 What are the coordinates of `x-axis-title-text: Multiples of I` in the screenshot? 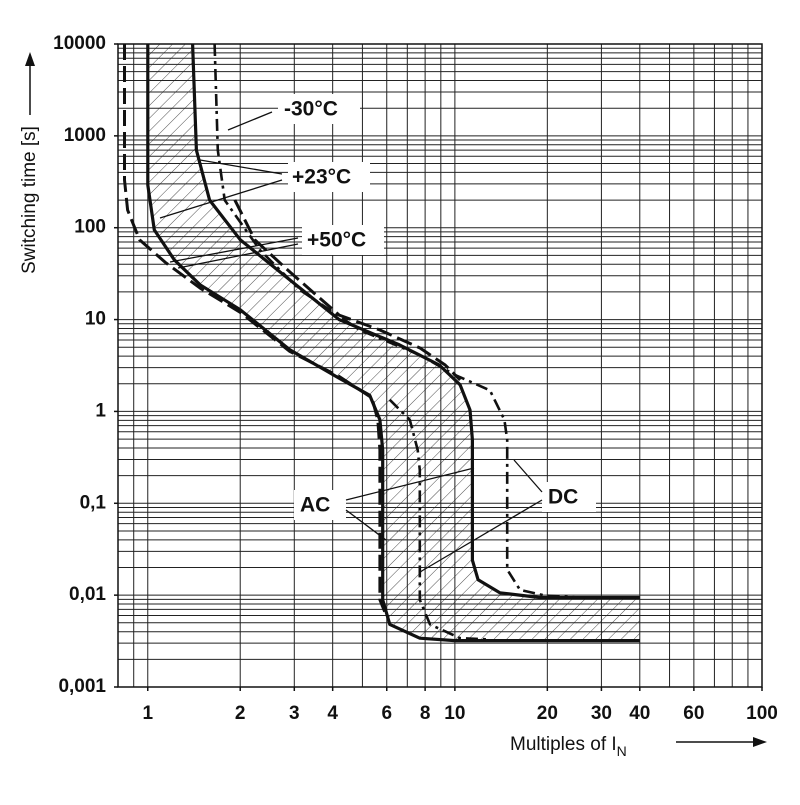 It's located at (563, 744).